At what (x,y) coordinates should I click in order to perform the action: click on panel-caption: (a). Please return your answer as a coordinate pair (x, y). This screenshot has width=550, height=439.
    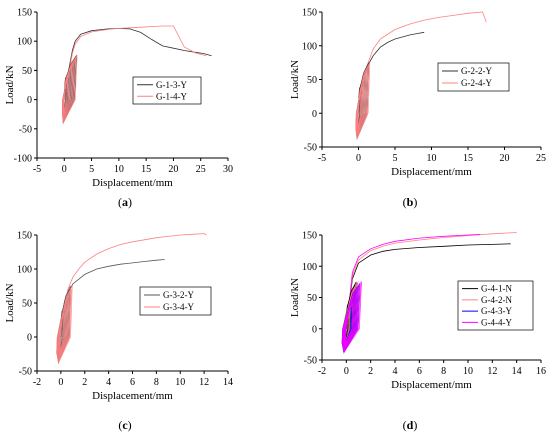
    Looking at the image, I should click on (125, 202).